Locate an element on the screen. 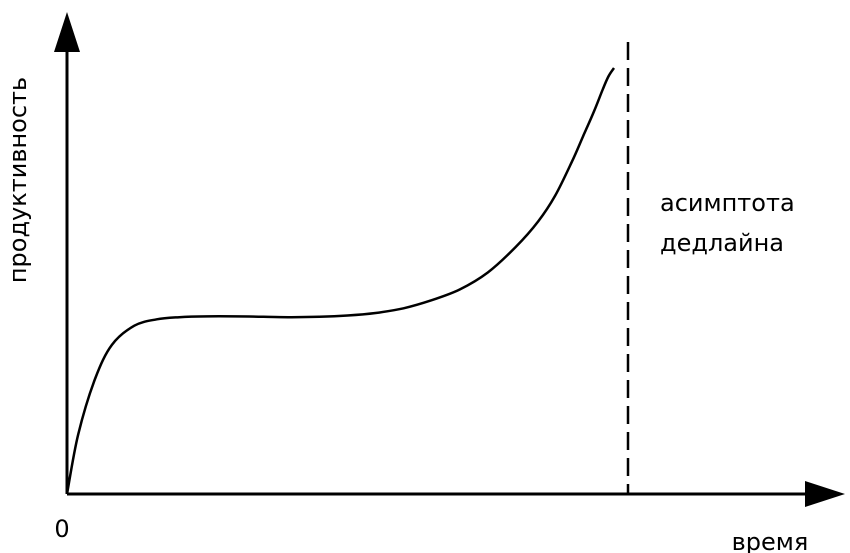  asymptote-label-line-2: дедлайна is located at coordinates (722, 243).